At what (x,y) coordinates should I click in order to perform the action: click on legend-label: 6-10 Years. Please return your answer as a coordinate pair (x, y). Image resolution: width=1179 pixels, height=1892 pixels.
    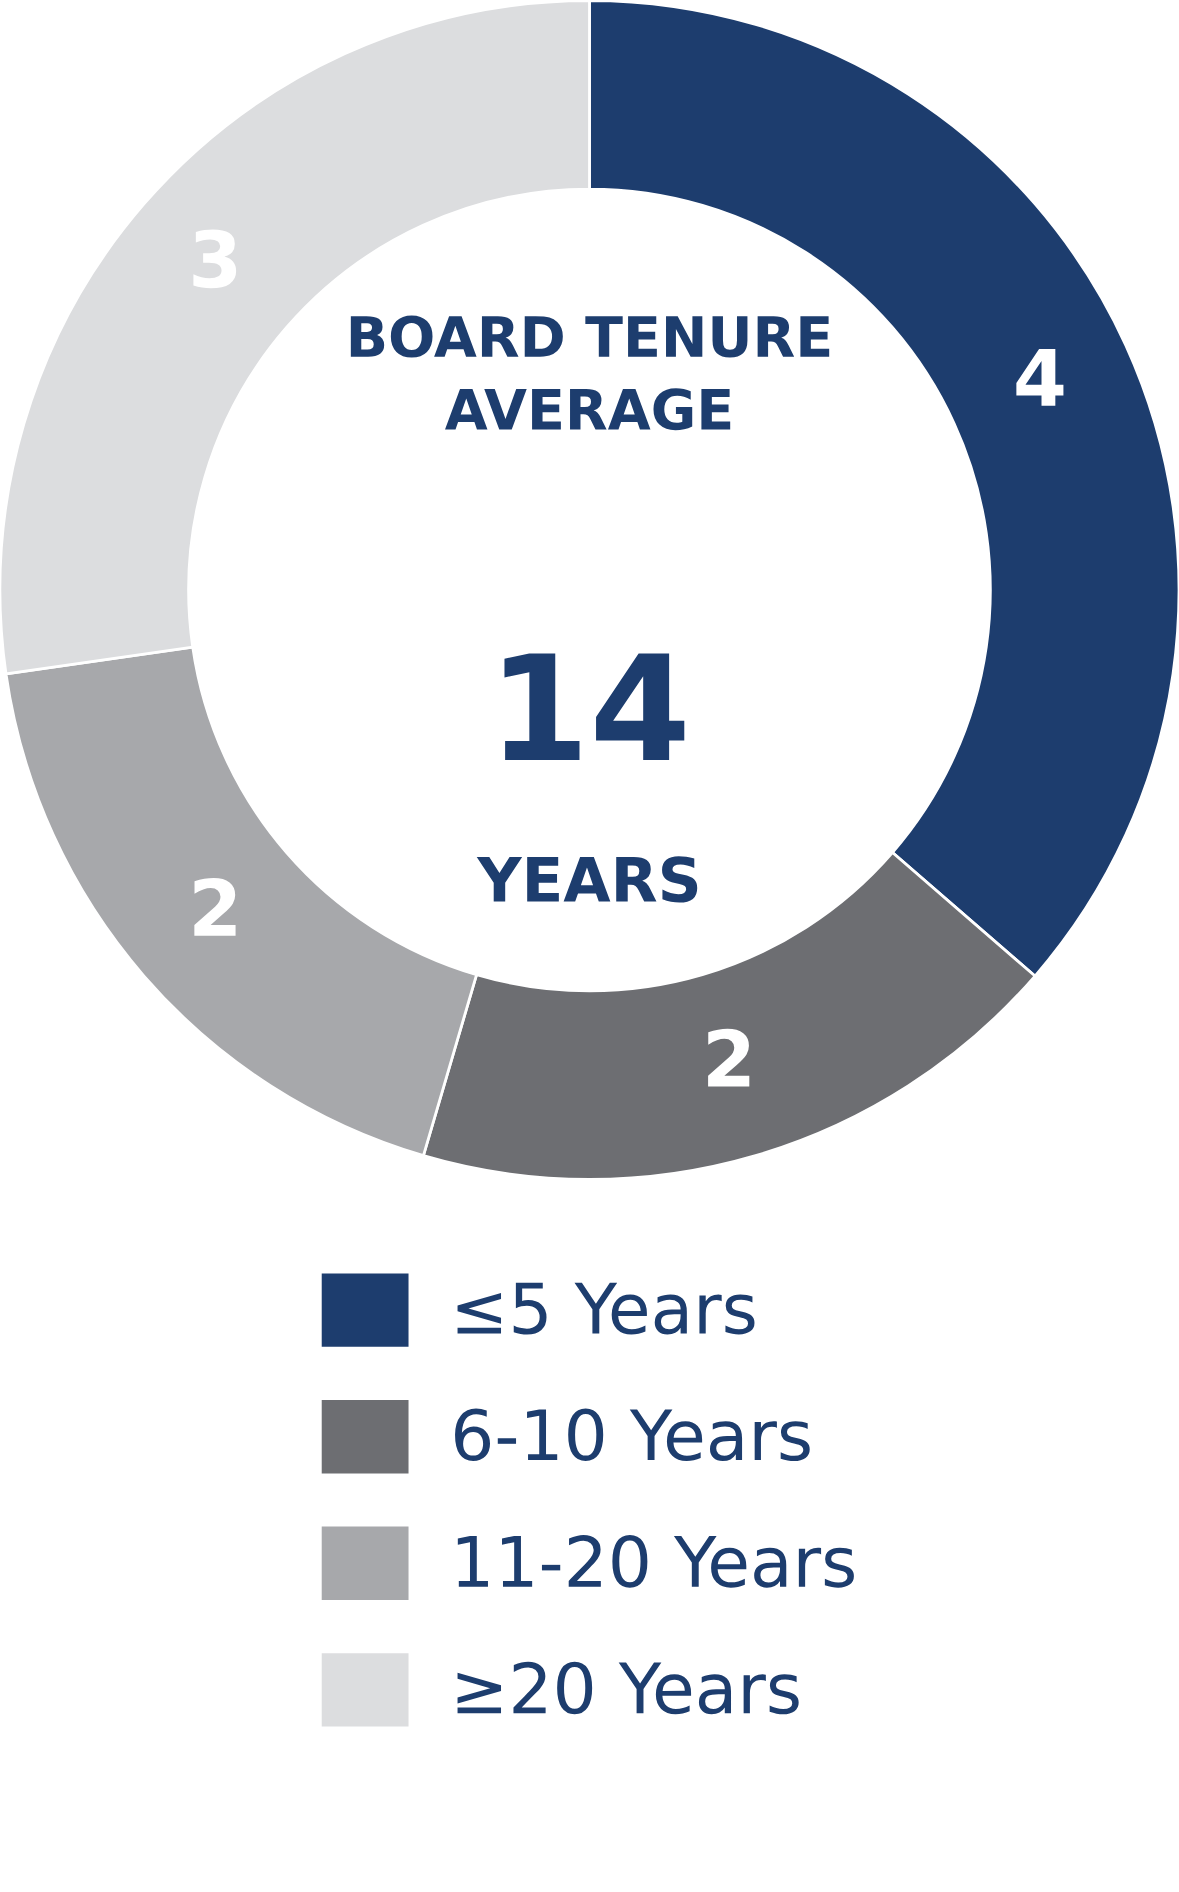
    Looking at the image, I should click on (632, 1435).